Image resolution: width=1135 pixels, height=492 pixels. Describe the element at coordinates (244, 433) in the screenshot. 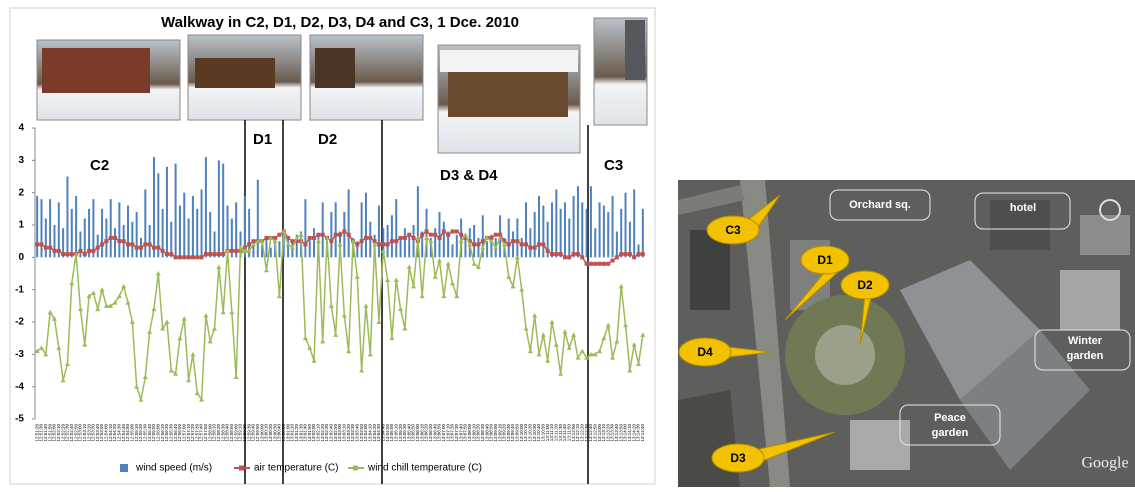

I see `x-tick-label: 12:59:20` at that location.